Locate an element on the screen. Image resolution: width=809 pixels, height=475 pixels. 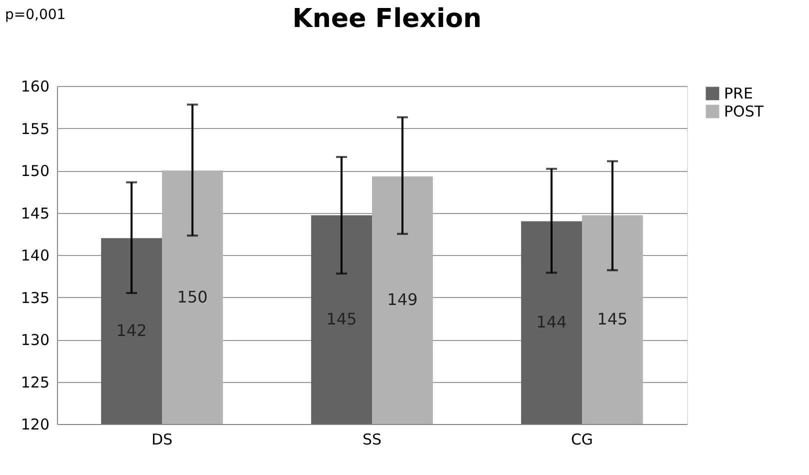
y-tick-label: 140 is located at coordinates (35, 255).